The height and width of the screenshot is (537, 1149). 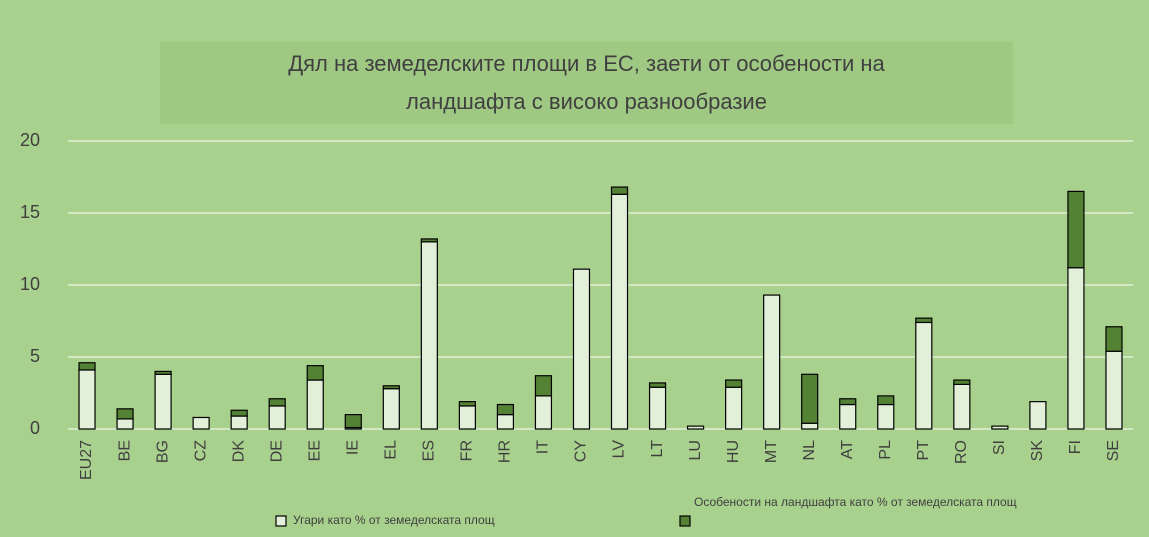 What do you see at coordinates (35, 356) in the screenshot?
I see `y-tick-label: 5` at bounding box center [35, 356].